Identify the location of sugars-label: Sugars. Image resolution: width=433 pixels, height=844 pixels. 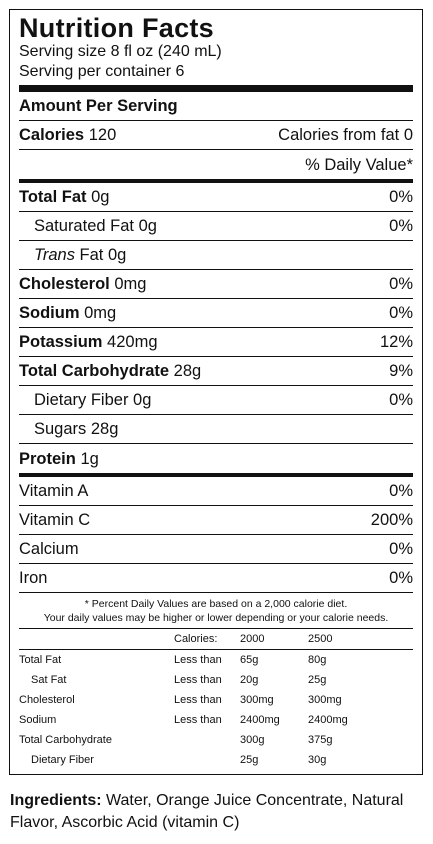
(60, 429).